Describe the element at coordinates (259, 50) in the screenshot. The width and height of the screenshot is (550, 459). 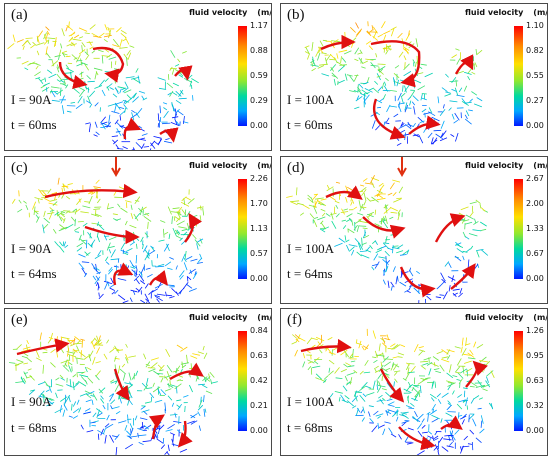
I see `colorbar-tick-label: 0.88` at that location.